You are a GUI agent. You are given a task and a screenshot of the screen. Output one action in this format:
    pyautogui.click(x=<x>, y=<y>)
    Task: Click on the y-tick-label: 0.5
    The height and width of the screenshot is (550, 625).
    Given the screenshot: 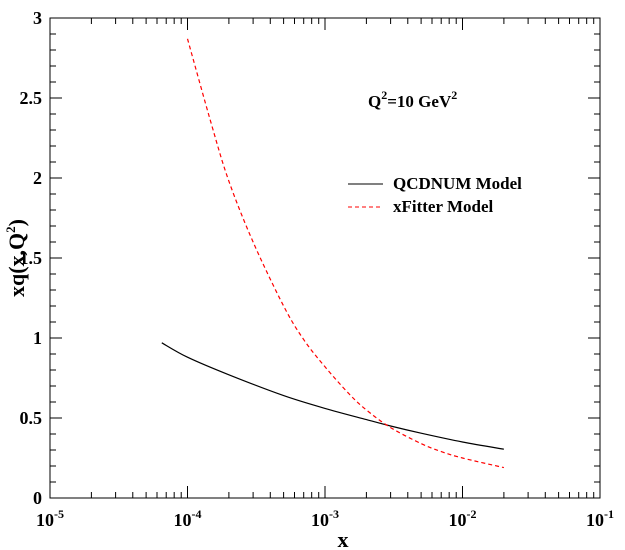 What is the action you would take?
    pyautogui.click(x=31, y=418)
    